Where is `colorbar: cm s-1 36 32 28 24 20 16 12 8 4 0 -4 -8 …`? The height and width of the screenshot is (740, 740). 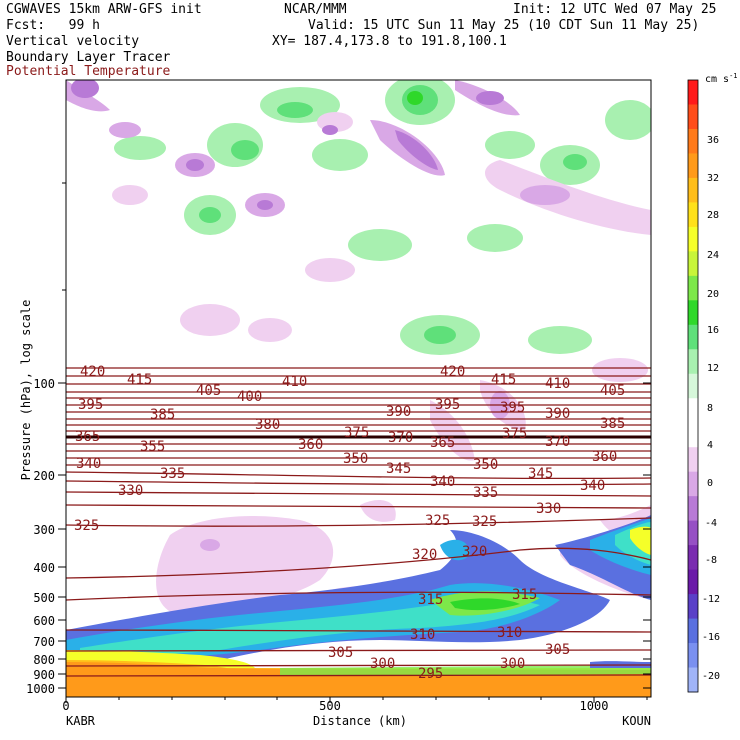
colorbar: cm s-1 36 32 28 24 20 16 12 8 4 0 -4 -8 … is located at coordinates (712, 382).